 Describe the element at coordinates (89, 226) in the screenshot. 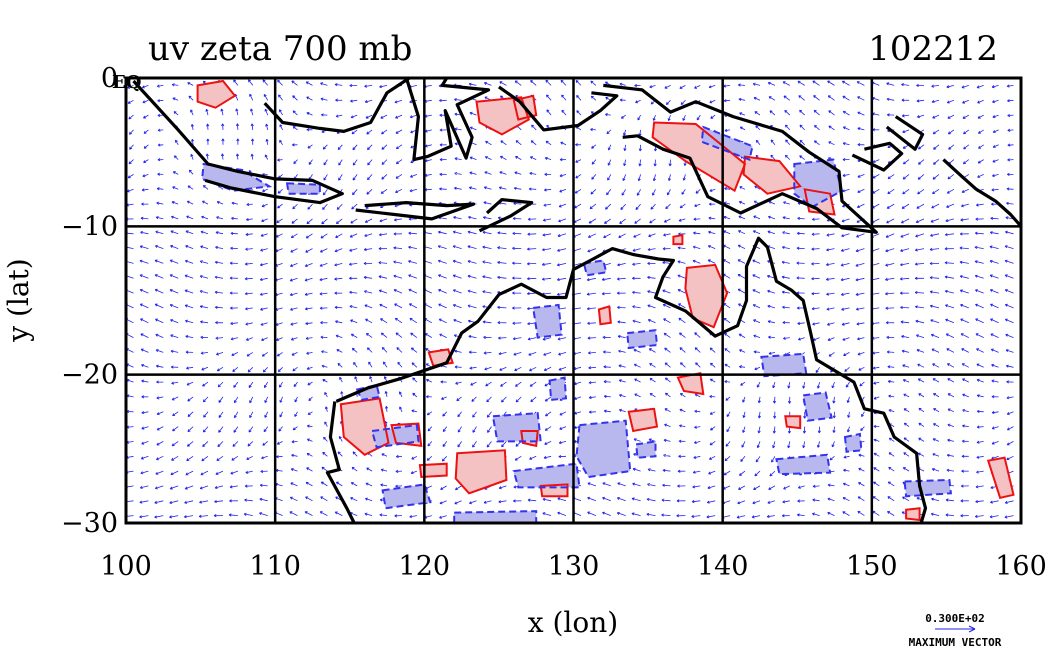

I see `y-tick-label: −10` at that location.